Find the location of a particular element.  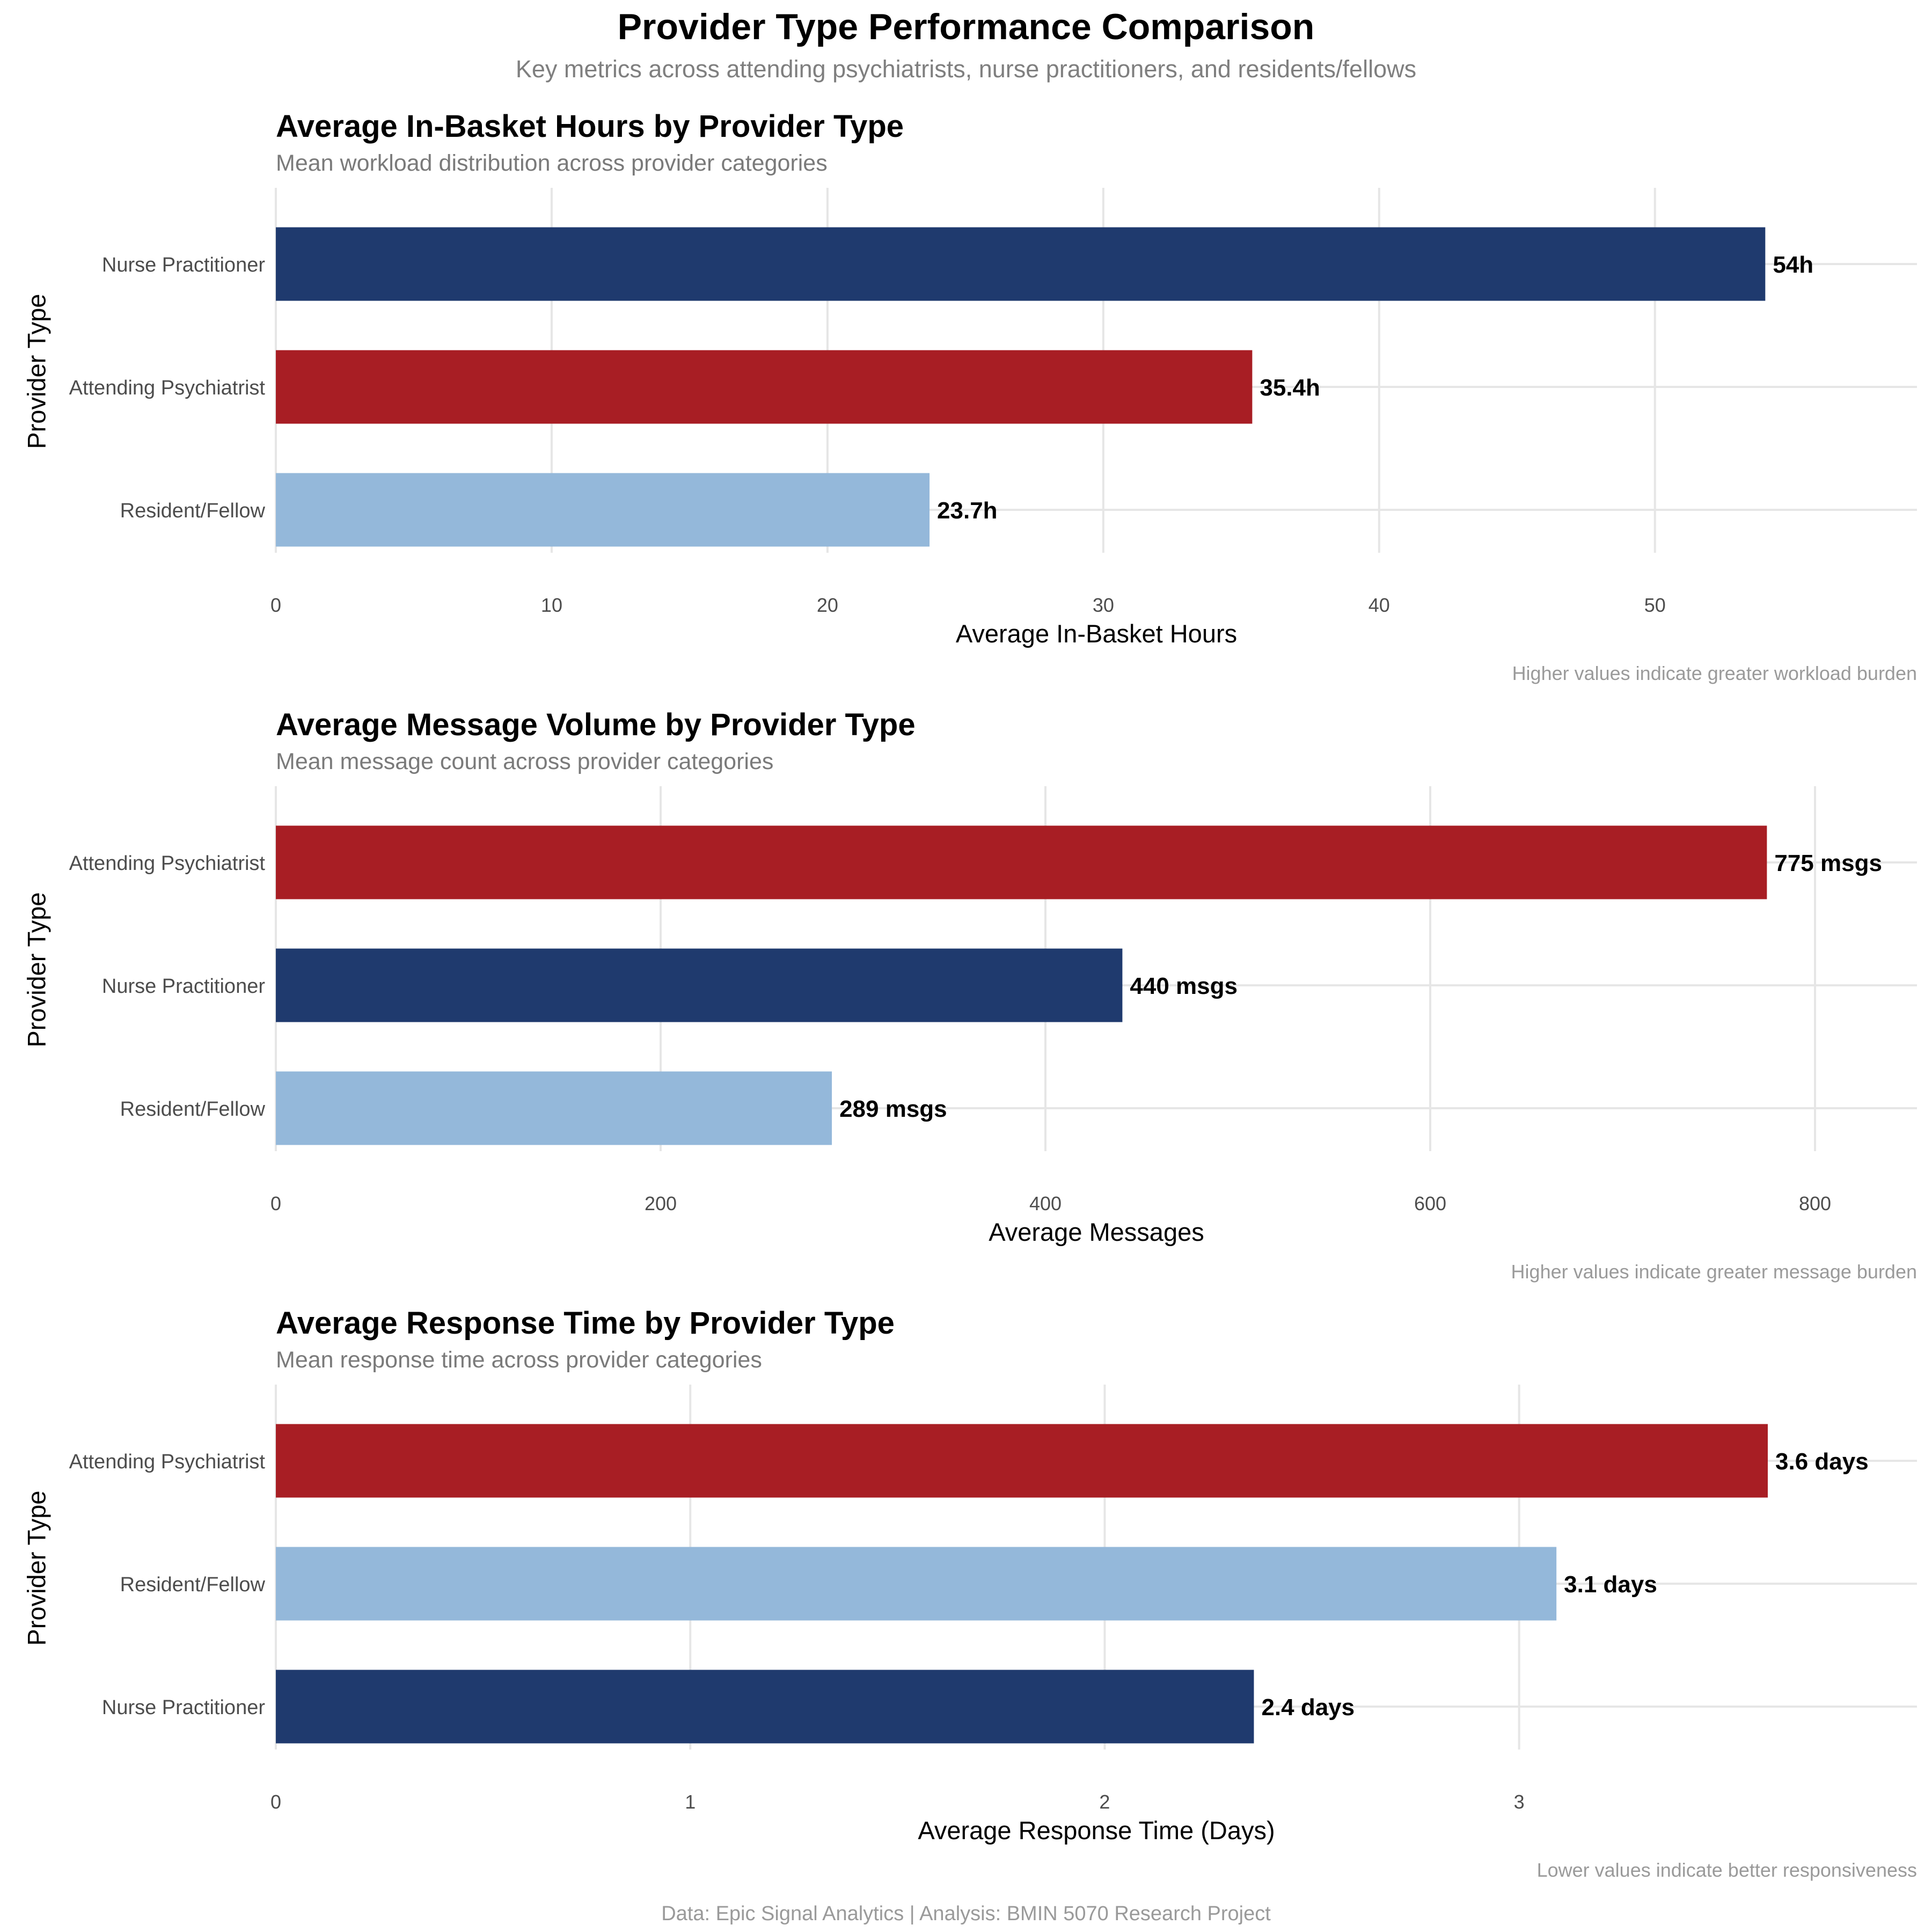

x-tick-label: 20 is located at coordinates (827, 605).